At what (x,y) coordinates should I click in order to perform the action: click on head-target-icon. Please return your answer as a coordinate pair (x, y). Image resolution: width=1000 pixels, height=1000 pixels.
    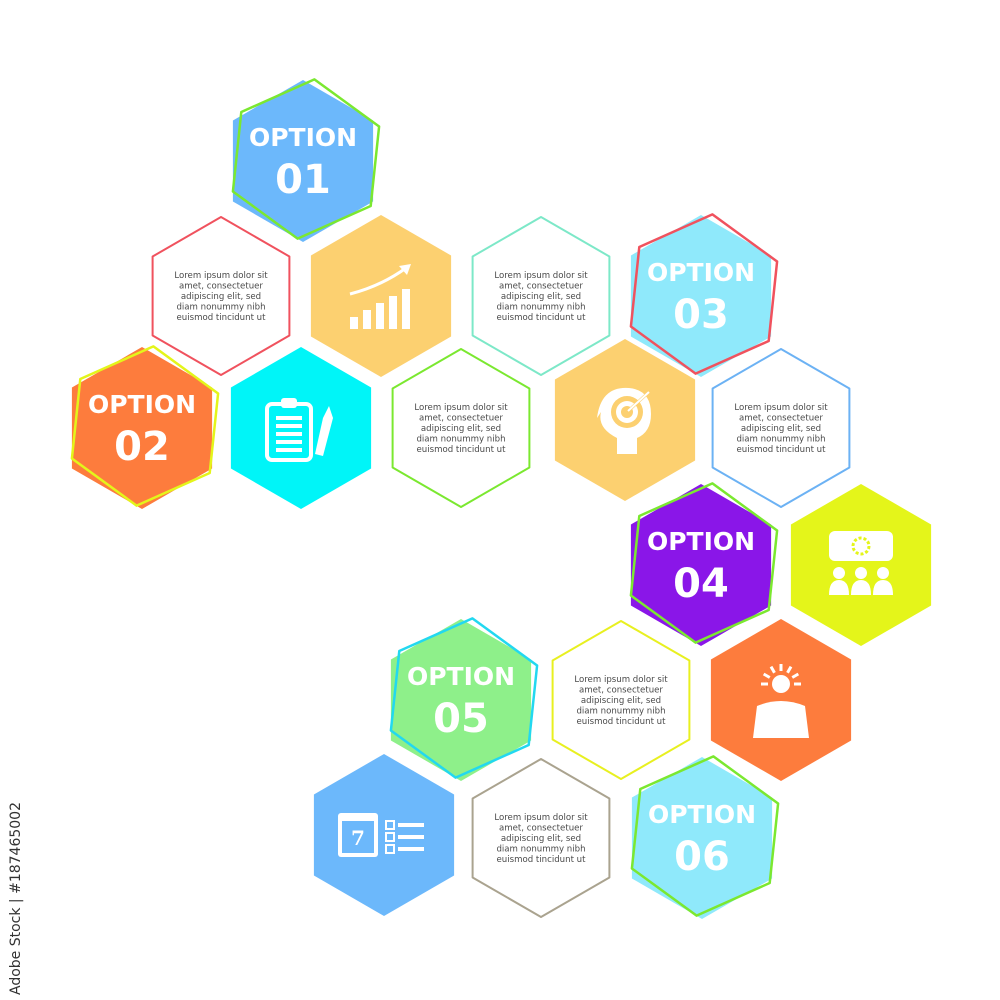
    Looking at the image, I should click on (624, 420).